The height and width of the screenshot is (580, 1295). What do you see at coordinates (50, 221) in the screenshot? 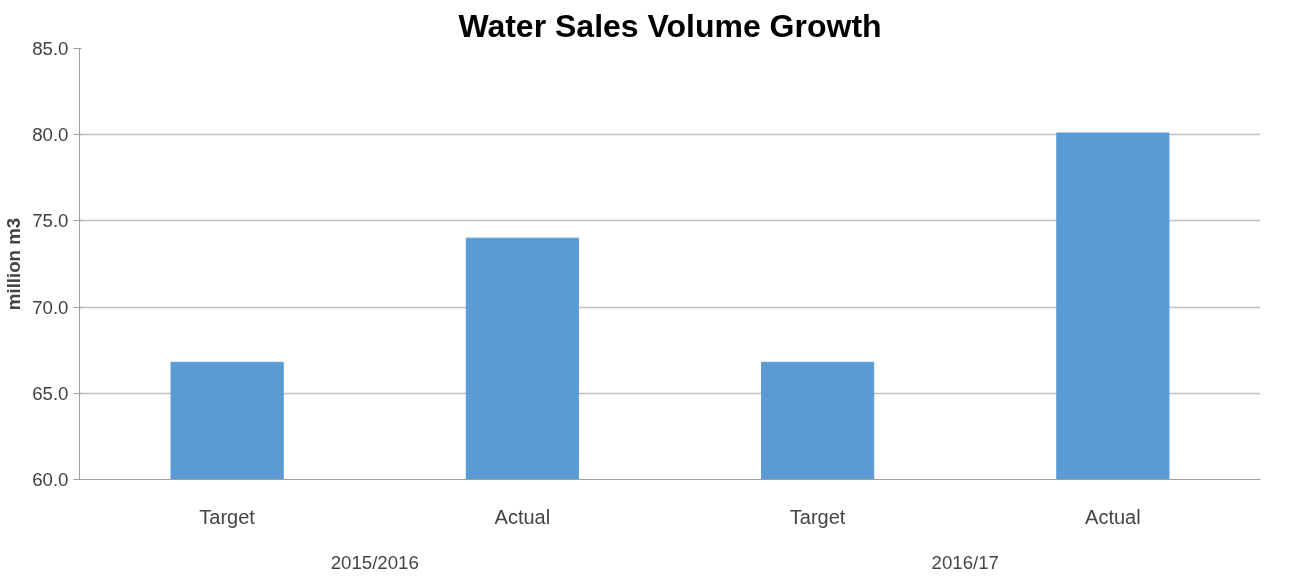
I see `y-tick-label: 75.0` at bounding box center [50, 221].